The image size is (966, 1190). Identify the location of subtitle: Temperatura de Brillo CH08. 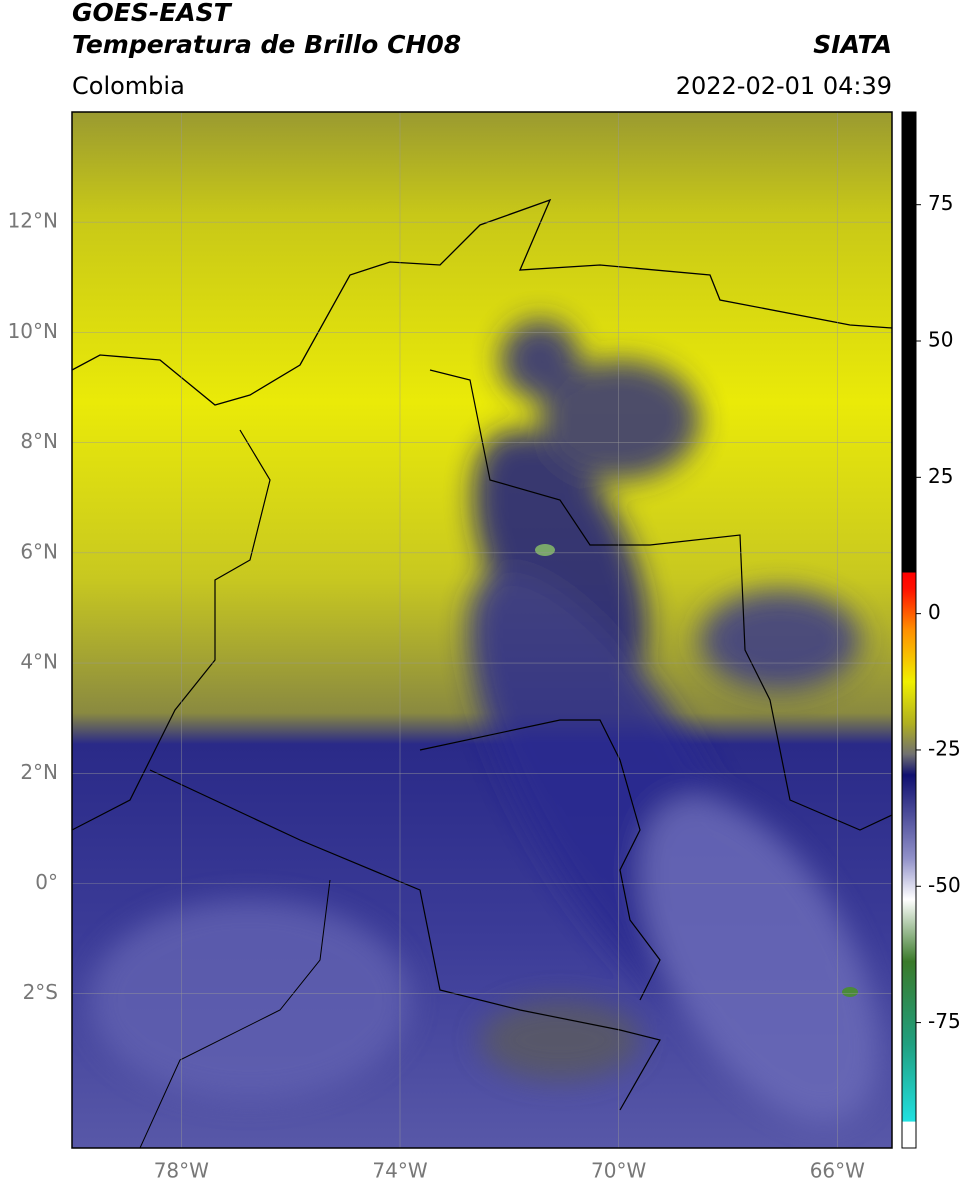
(266, 44).